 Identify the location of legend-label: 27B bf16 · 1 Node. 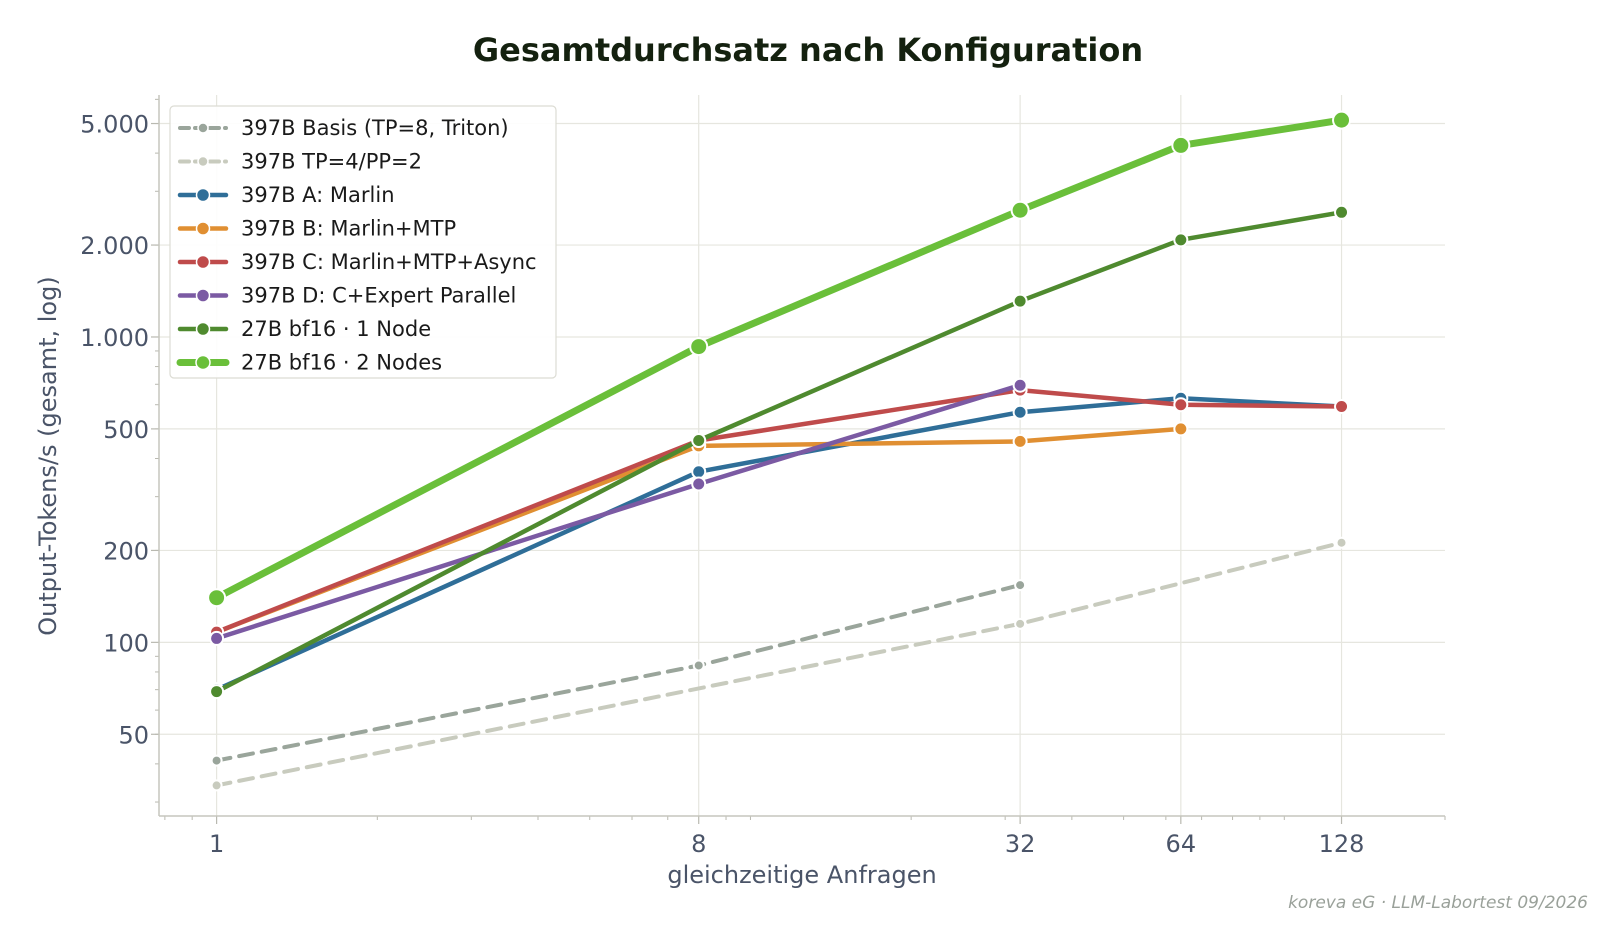
(336, 329).